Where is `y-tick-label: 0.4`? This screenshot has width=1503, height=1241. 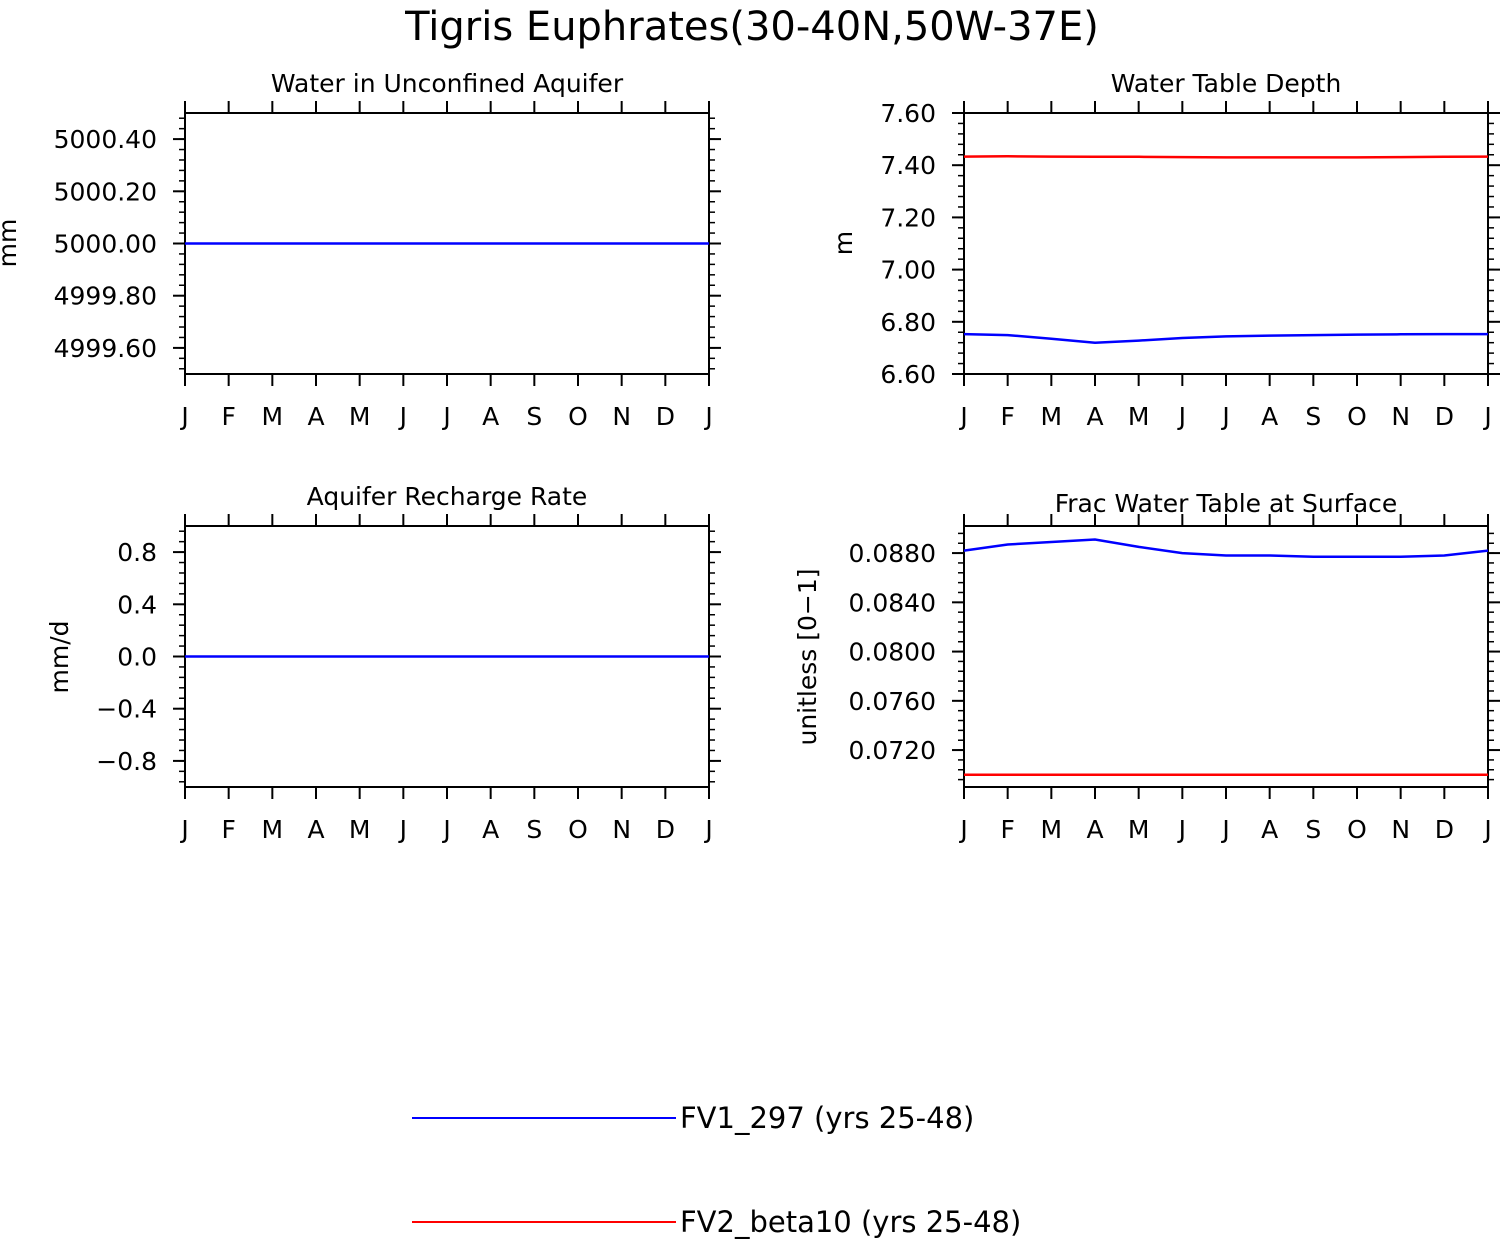
y-tick-label: 0.4 is located at coordinates (137, 604).